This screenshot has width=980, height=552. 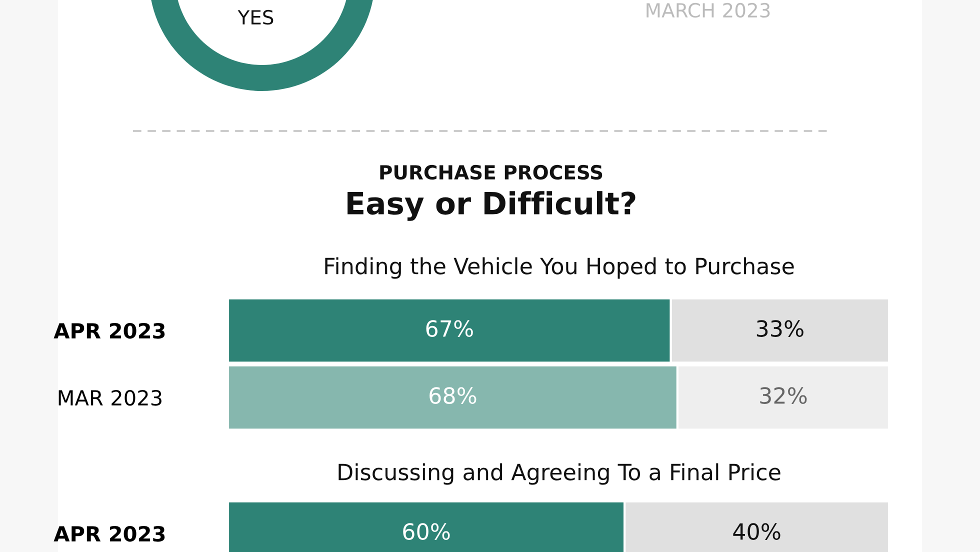 I want to click on data-label: 33%, so click(x=780, y=328).